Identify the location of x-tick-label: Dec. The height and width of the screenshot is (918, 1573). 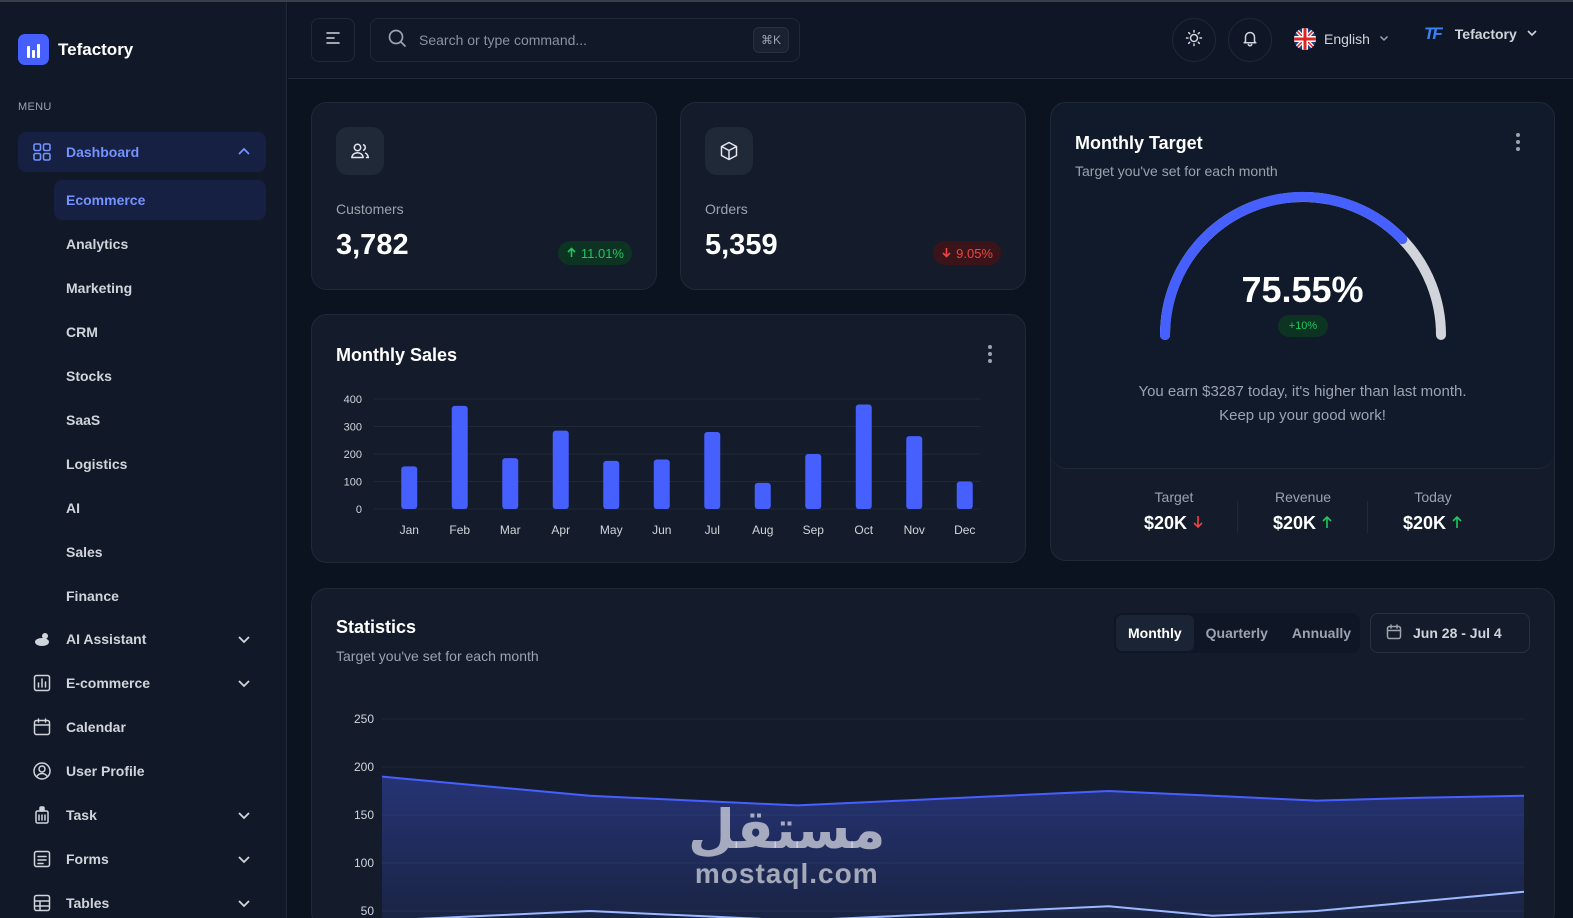
(964, 530).